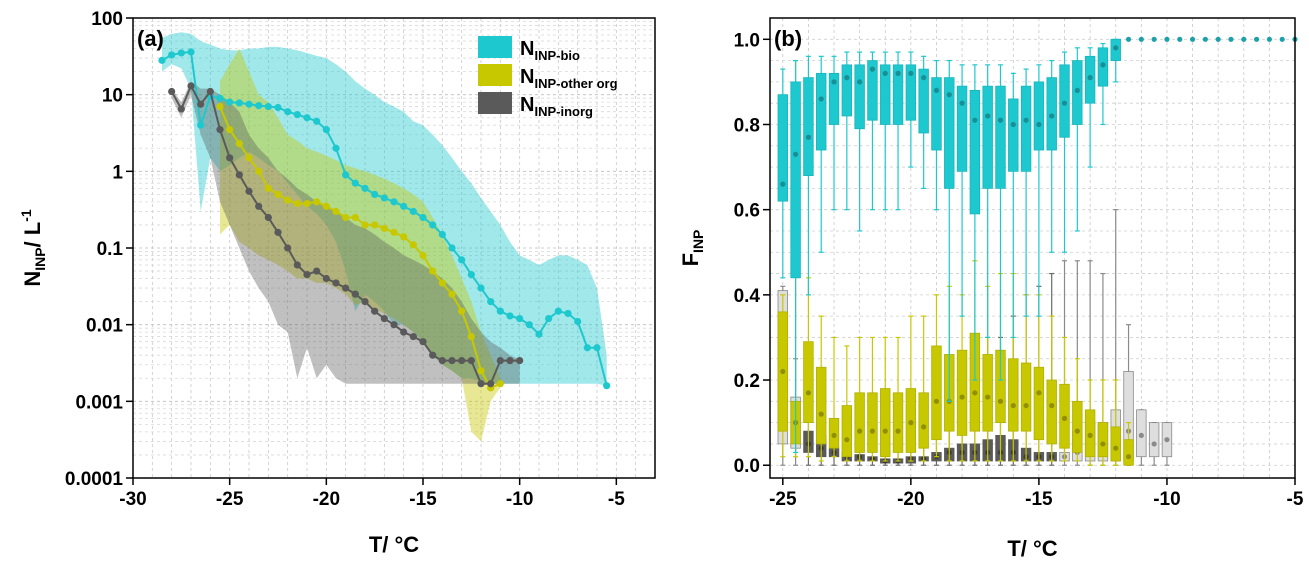 This screenshot has height=566, width=1309. Describe the element at coordinates (788, 38) in the screenshot. I see `panel-b-label: (b)` at that location.